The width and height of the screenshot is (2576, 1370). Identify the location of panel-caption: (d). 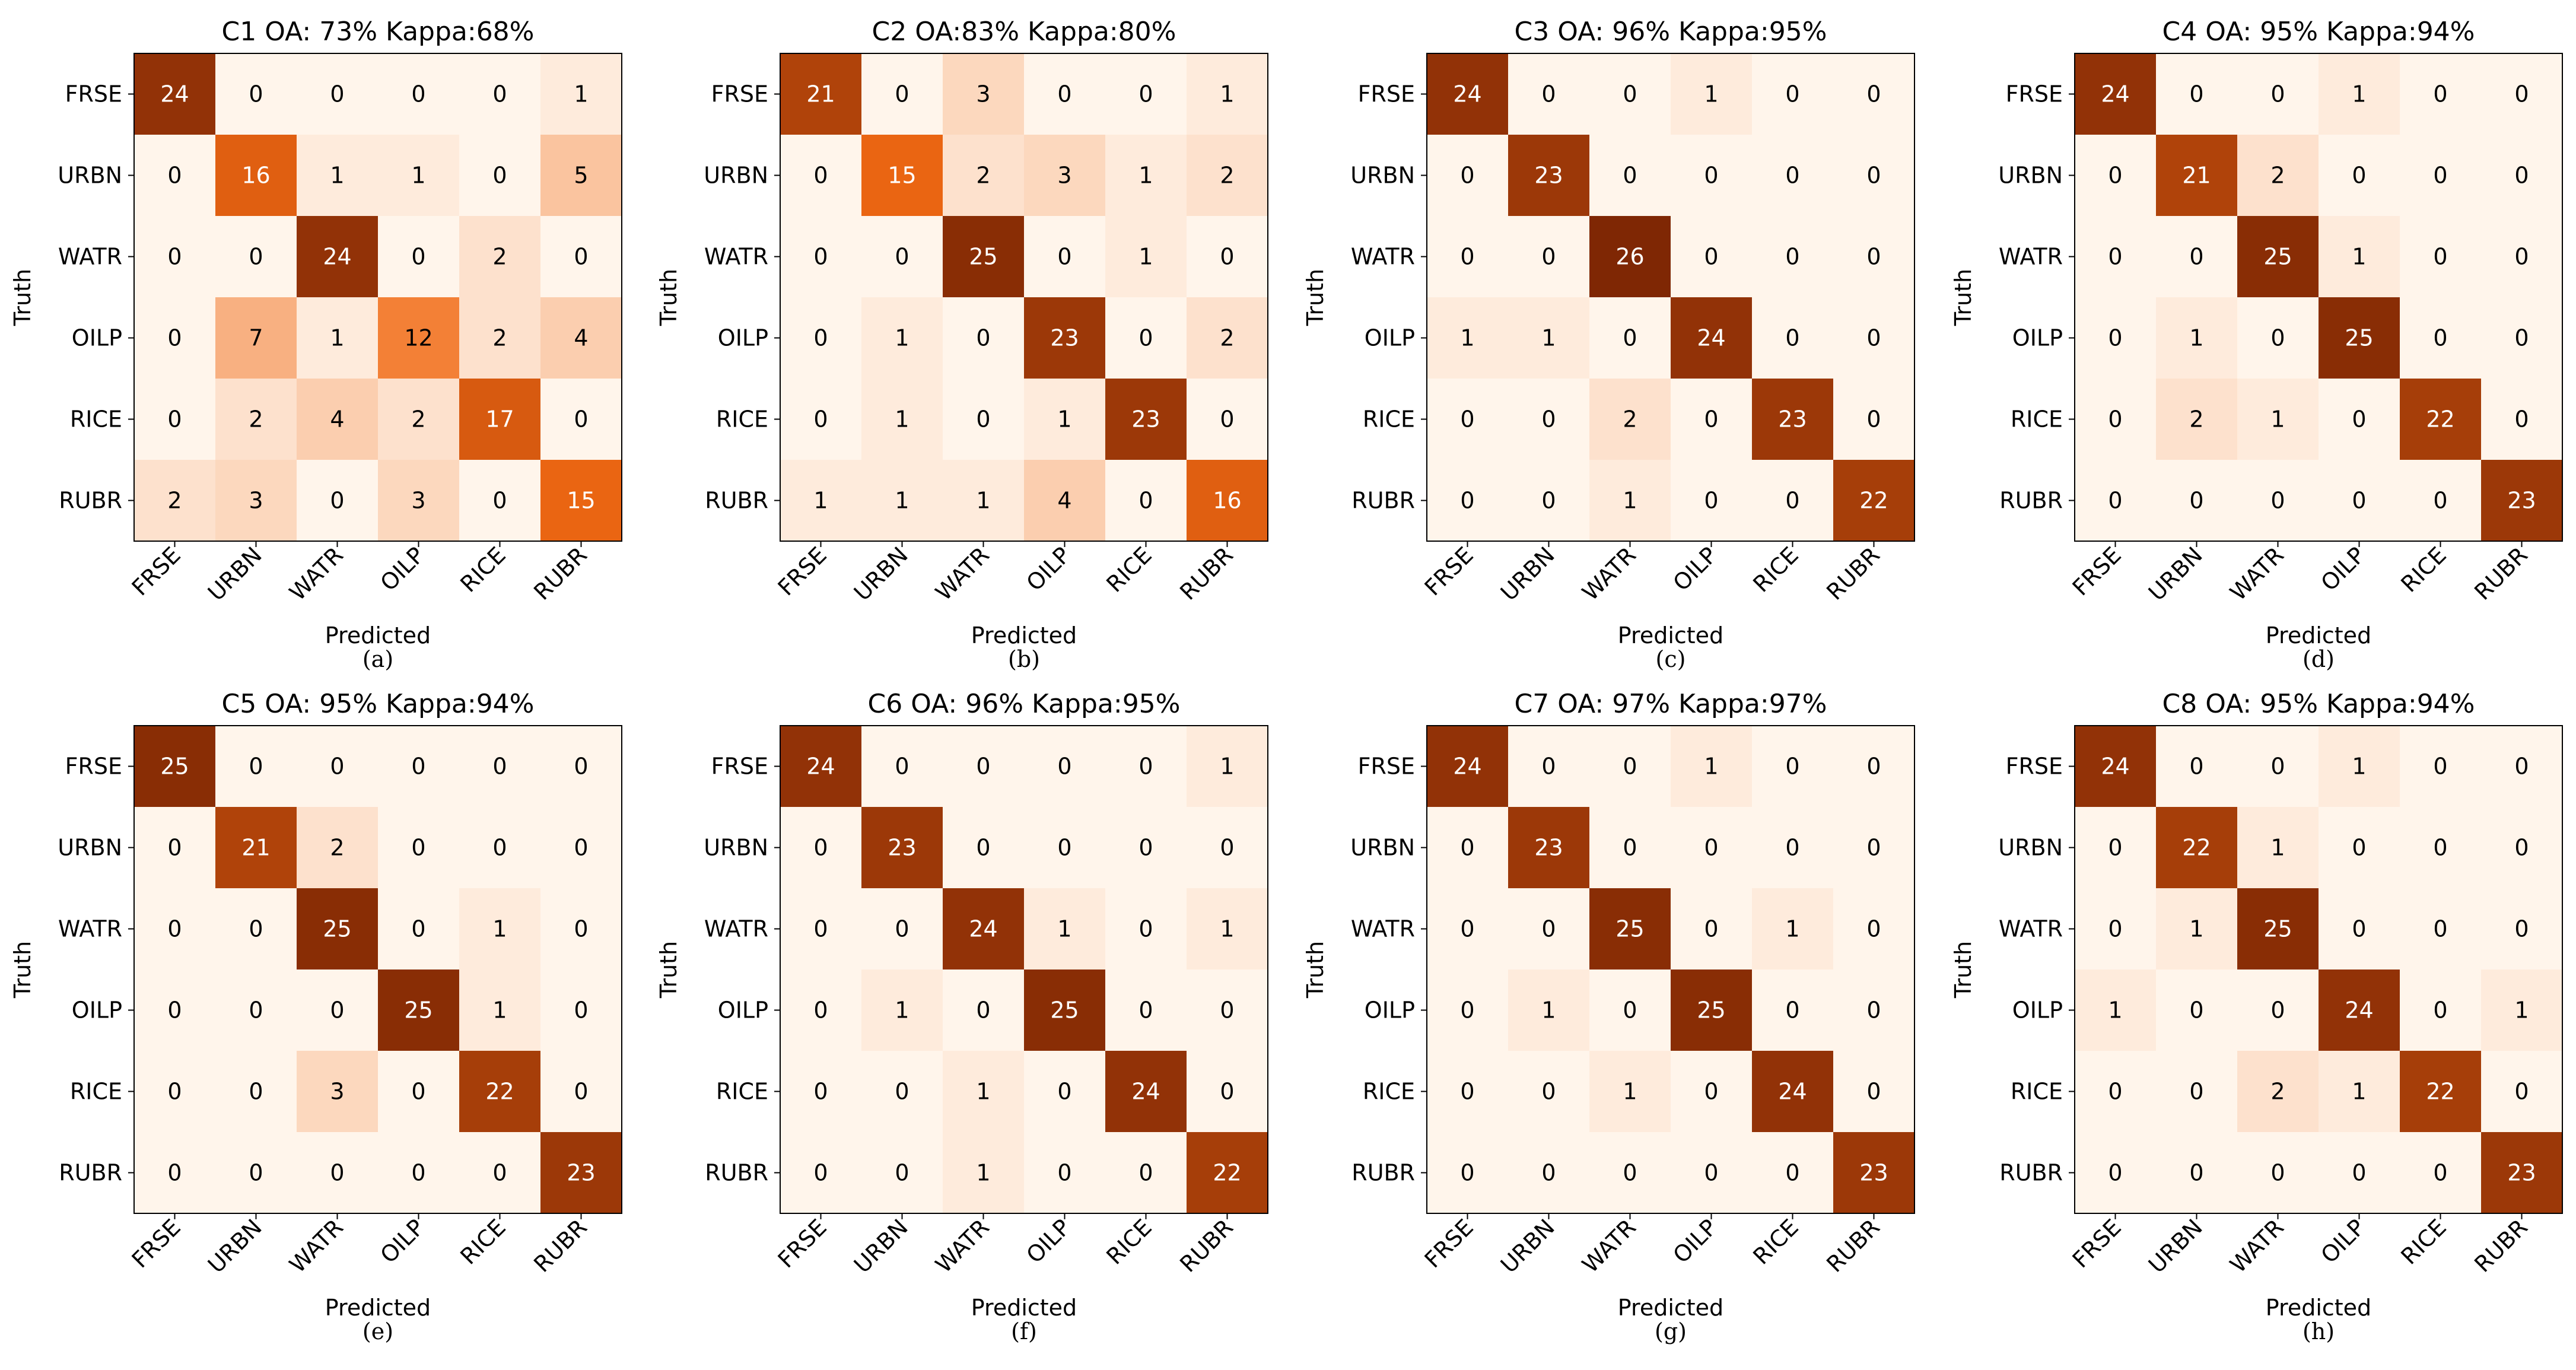
(2319, 659).